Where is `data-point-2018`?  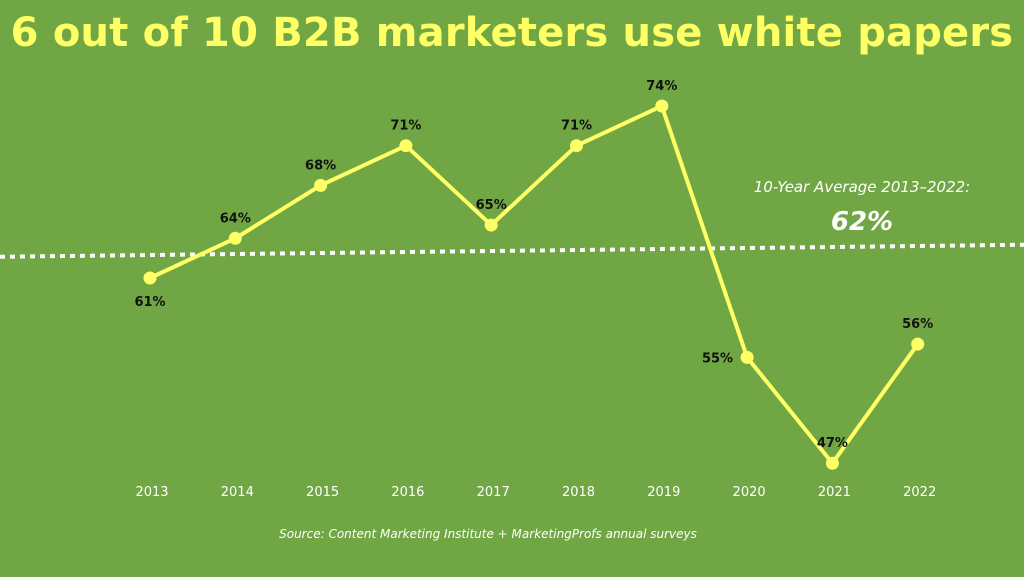 data-point-2018 is located at coordinates (576, 146).